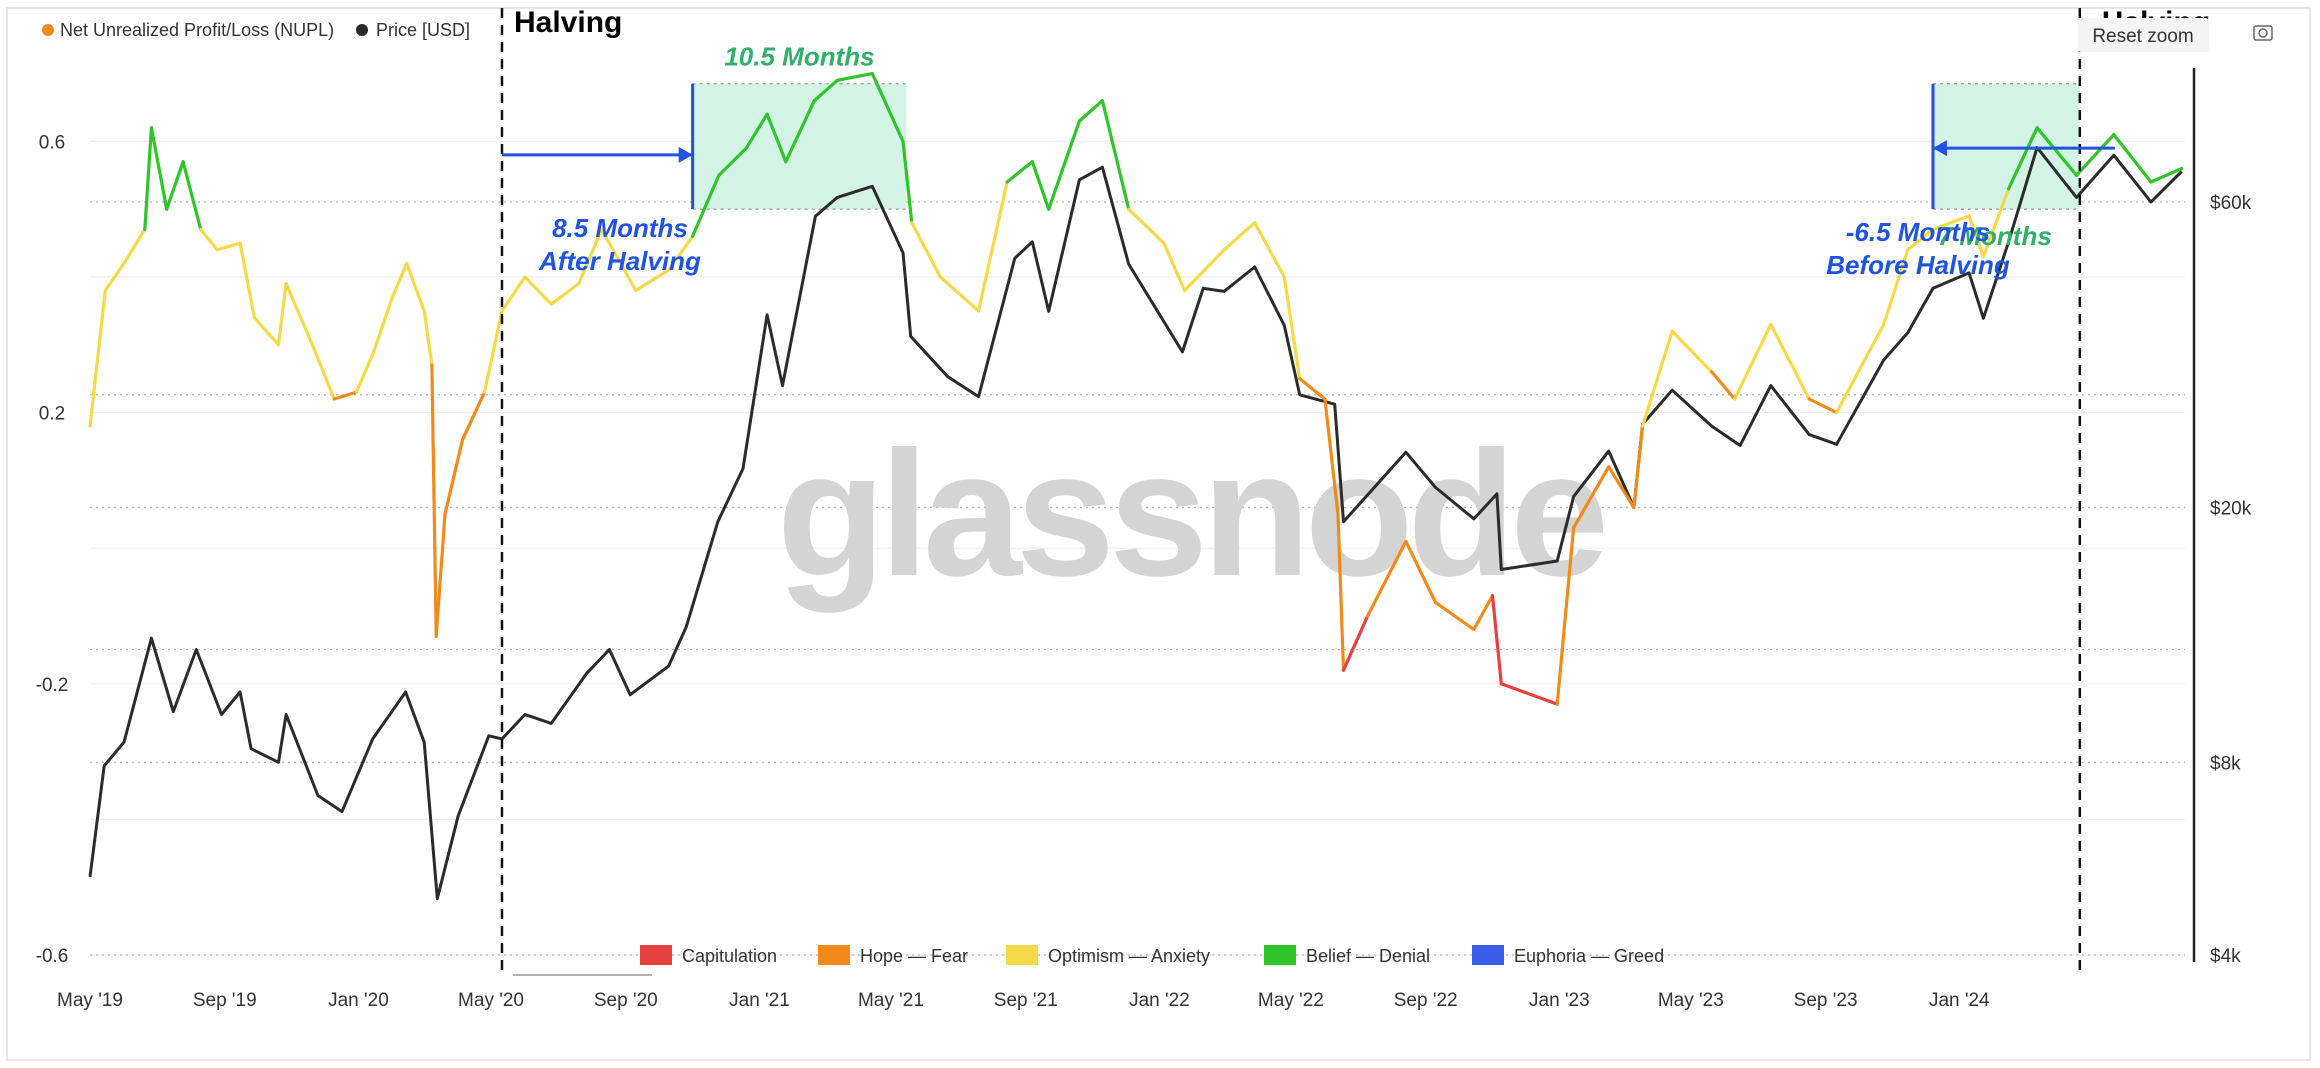  I want to click on halving-label: Halving, so click(568, 22).